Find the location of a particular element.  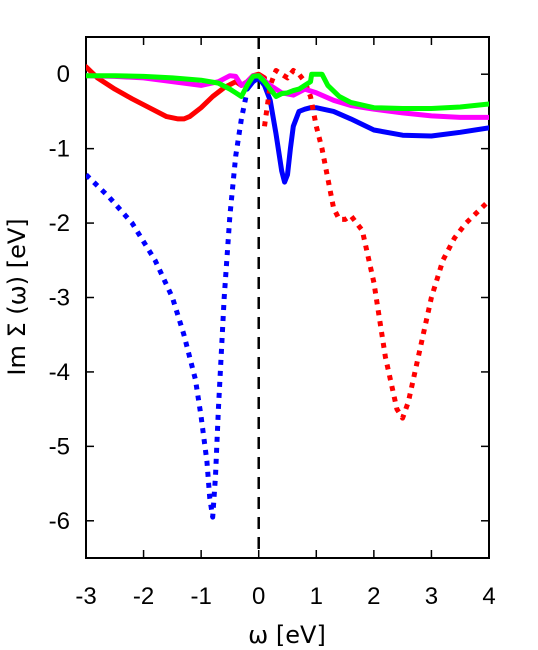

y-axis-title: Im Σ (ω) [eV] is located at coordinates (17, 296).